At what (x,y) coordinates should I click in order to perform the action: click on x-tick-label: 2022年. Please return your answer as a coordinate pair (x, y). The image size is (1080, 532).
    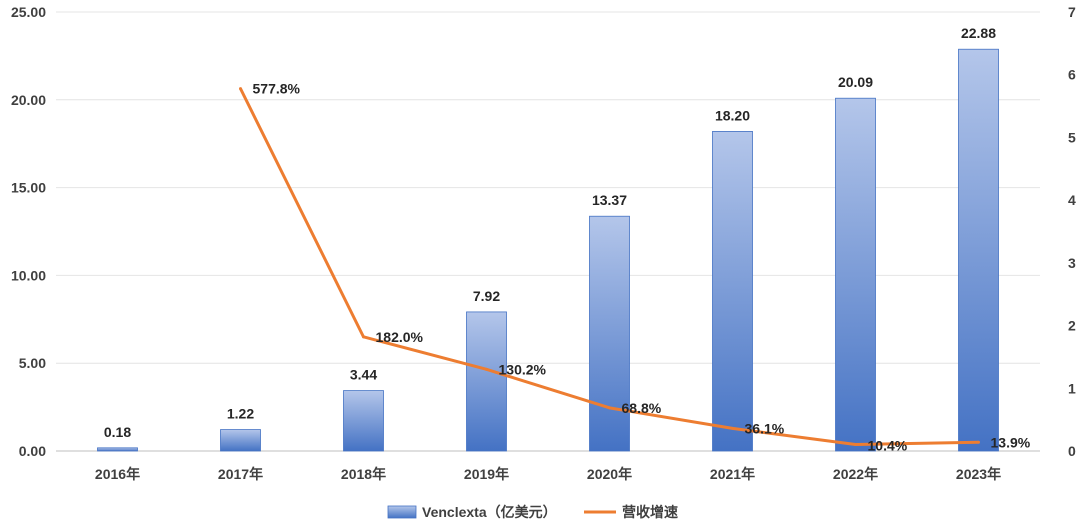
    Looking at the image, I should click on (855, 474).